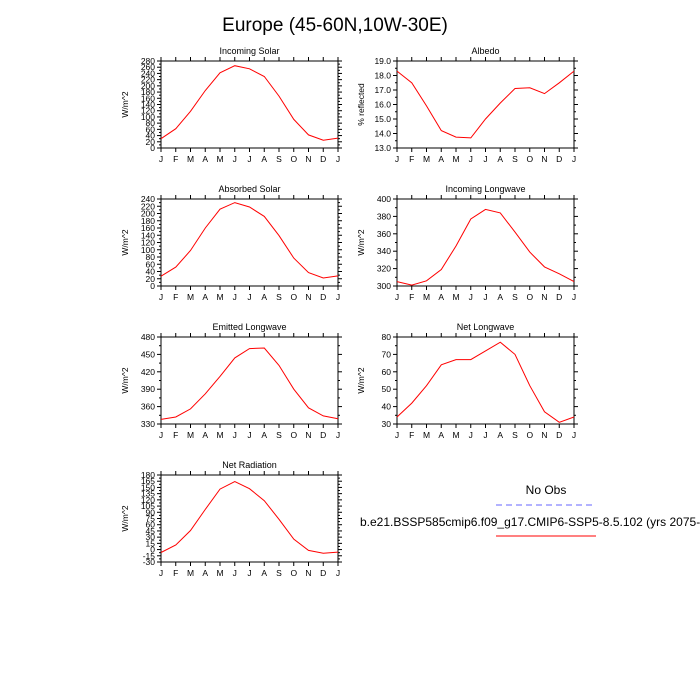 The height and width of the screenshot is (700, 700). What do you see at coordinates (151, 123) in the screenshot?
I see `y-tick-label: 80` at bounding box center [151, 123].